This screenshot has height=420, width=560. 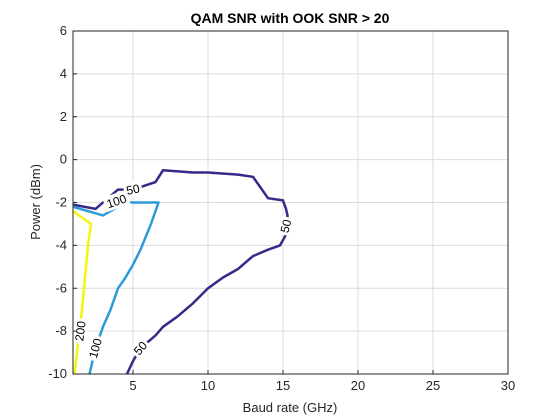 What do you see at coordinates (35, 202) in the screenshot?
I see `y-axis-label: Power (dBm)` at bounding box center [35, 202].